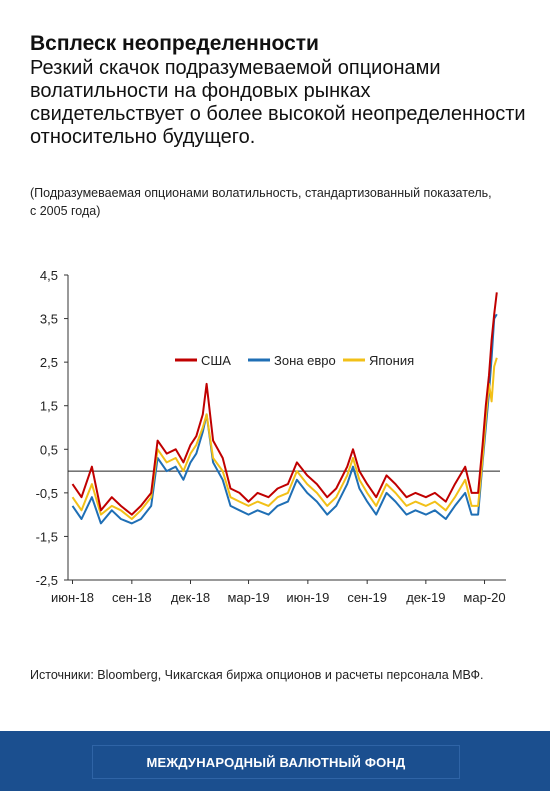 The height and width of the screenshot is (791, 550). What do you see at coordinates (47, 493) in the screenshot?
I see `y-tick-label: -0,5` at bounding box center [47, 493].